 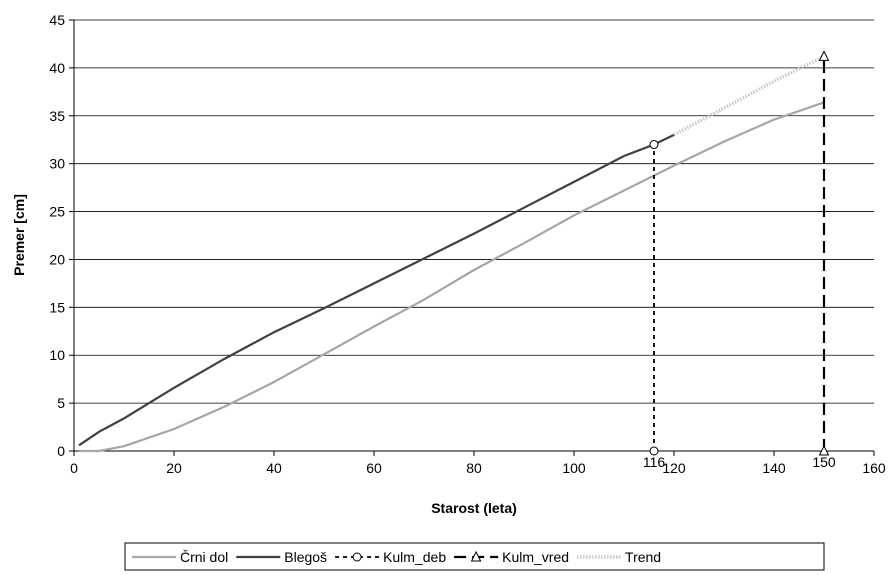 What do you see at coordinates (874, 468) in the screenshot?
I see `x-tick-label: 160` at bounding box center [874, 468].